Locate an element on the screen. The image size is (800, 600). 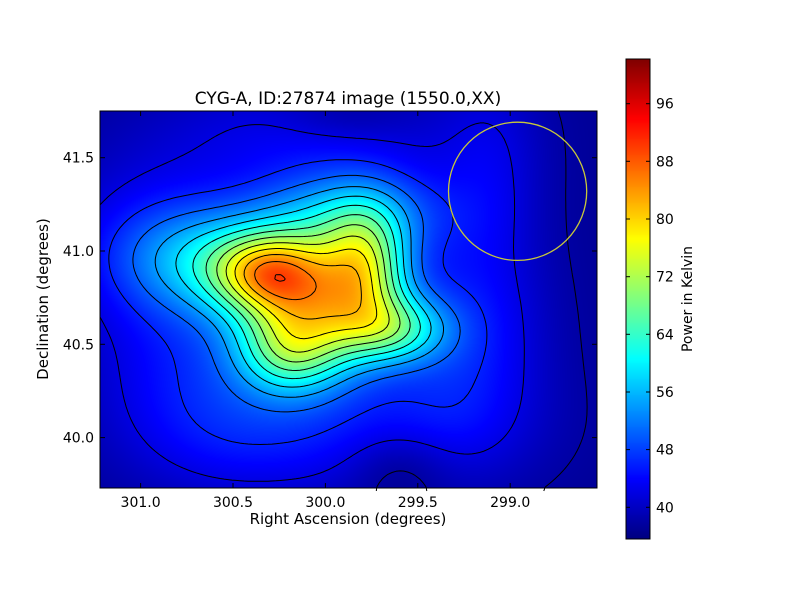
x-tick-label: 299.0 is located at coordinates (510, 503).